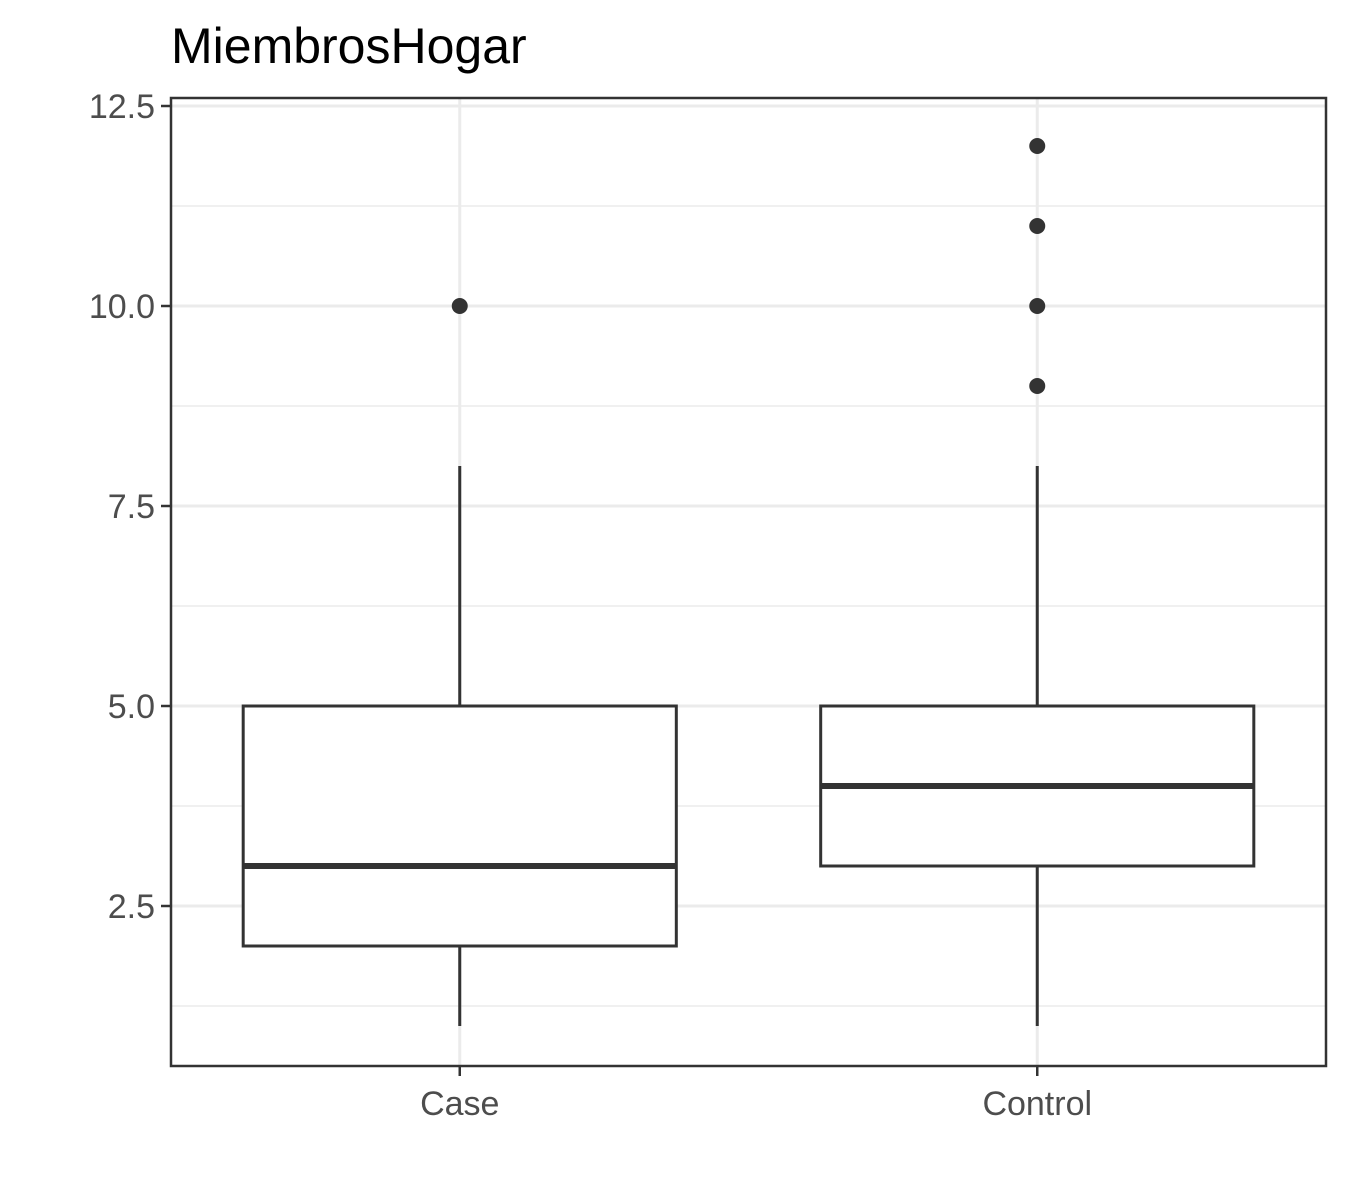 The image size is (1350, 1200). I want to click on y-tick-label: 7.5, so click(131, 507).